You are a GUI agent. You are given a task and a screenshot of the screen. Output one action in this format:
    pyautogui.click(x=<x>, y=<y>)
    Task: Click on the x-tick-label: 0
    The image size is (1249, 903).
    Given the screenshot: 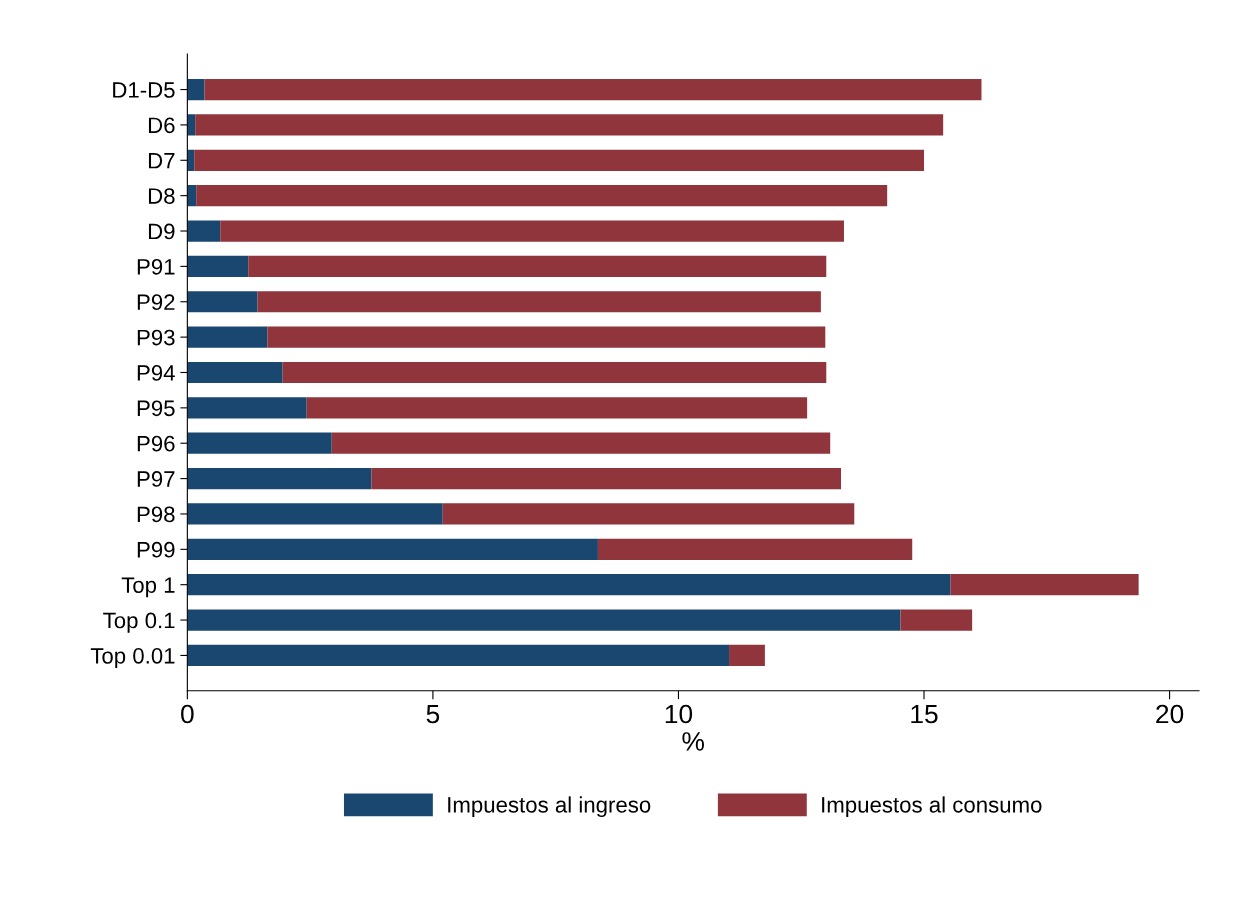 What is the action you would take?
    pyautogui.click(x=187, y=714)
    